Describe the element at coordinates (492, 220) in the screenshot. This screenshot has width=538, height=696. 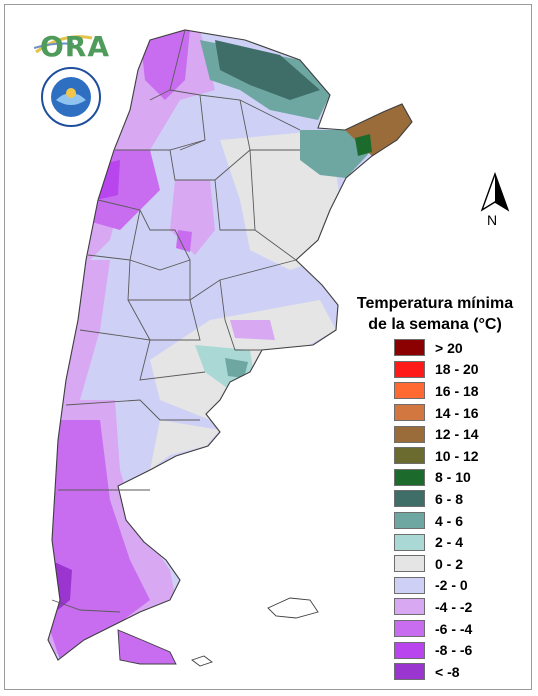
I see `north-label: N` at that location.